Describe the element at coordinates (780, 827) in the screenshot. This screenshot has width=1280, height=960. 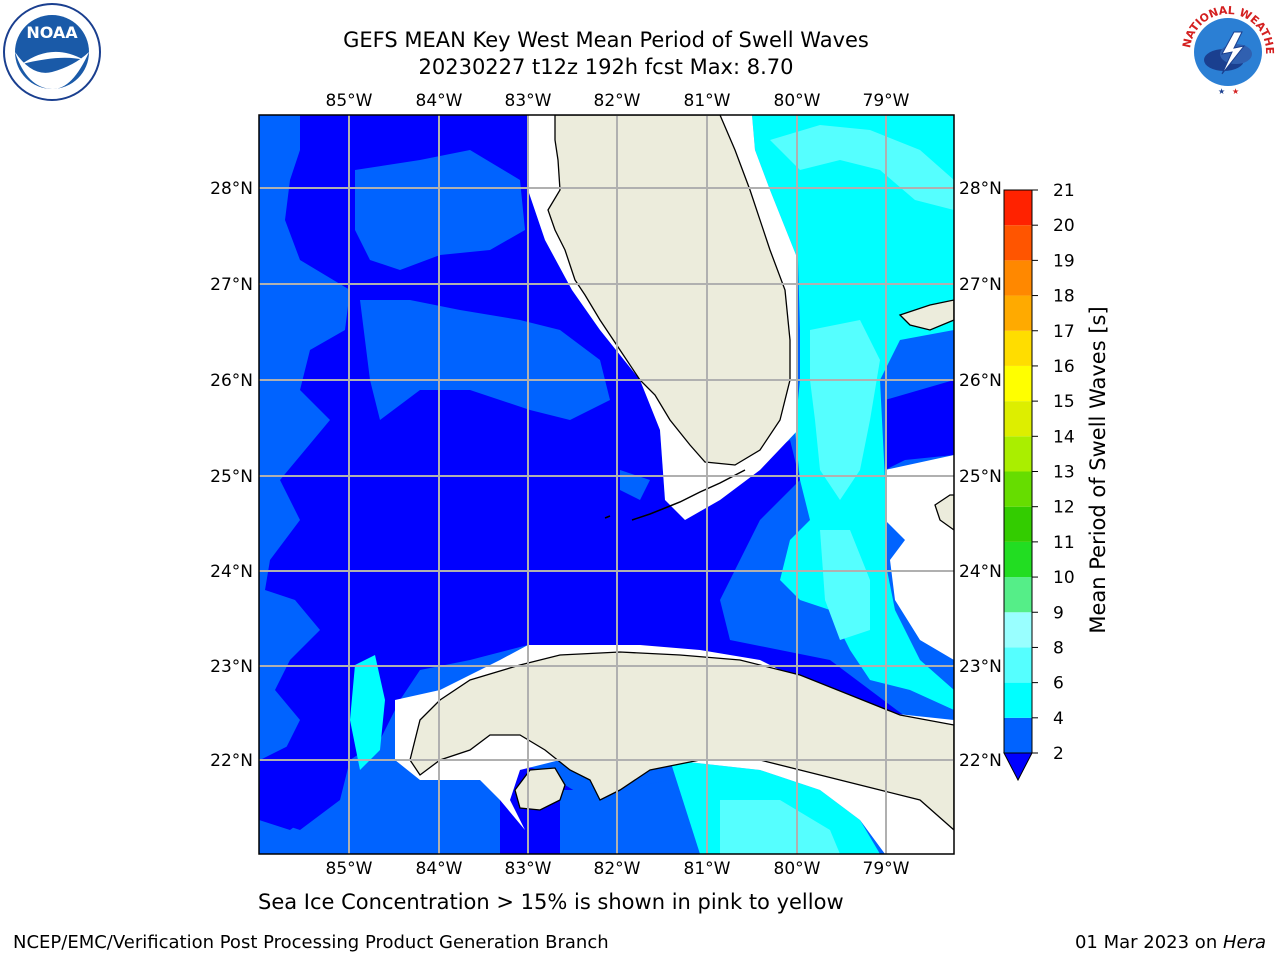
I see `swell-6-8-south` at that location.